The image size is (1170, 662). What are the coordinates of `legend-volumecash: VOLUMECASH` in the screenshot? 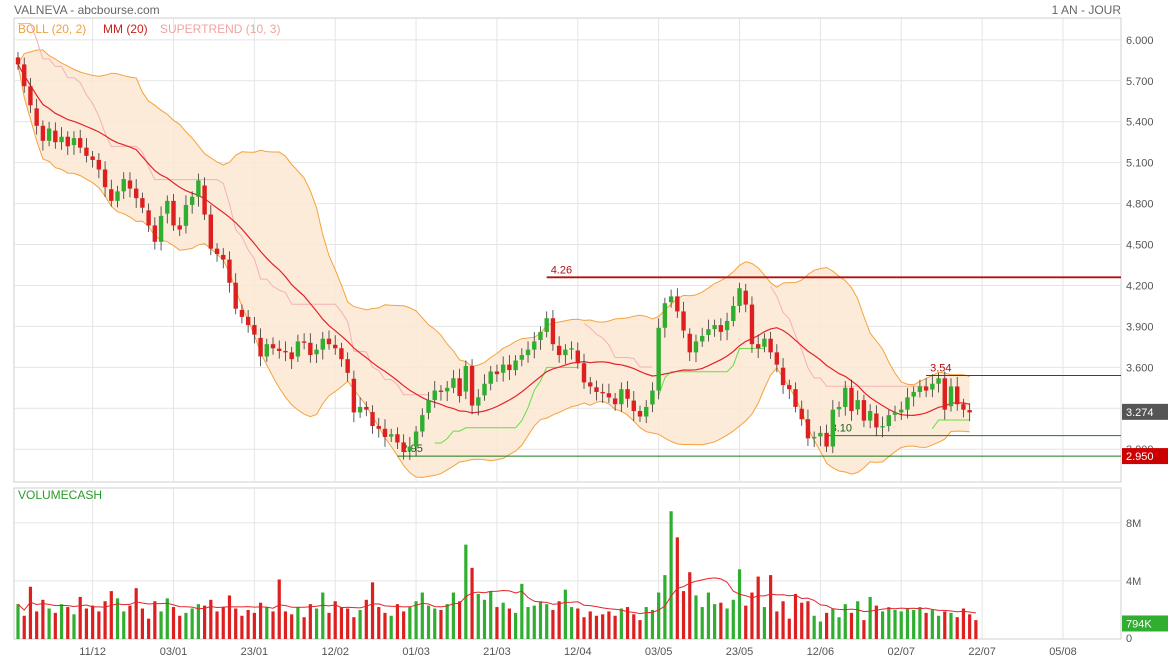 It's located at (60, 495).